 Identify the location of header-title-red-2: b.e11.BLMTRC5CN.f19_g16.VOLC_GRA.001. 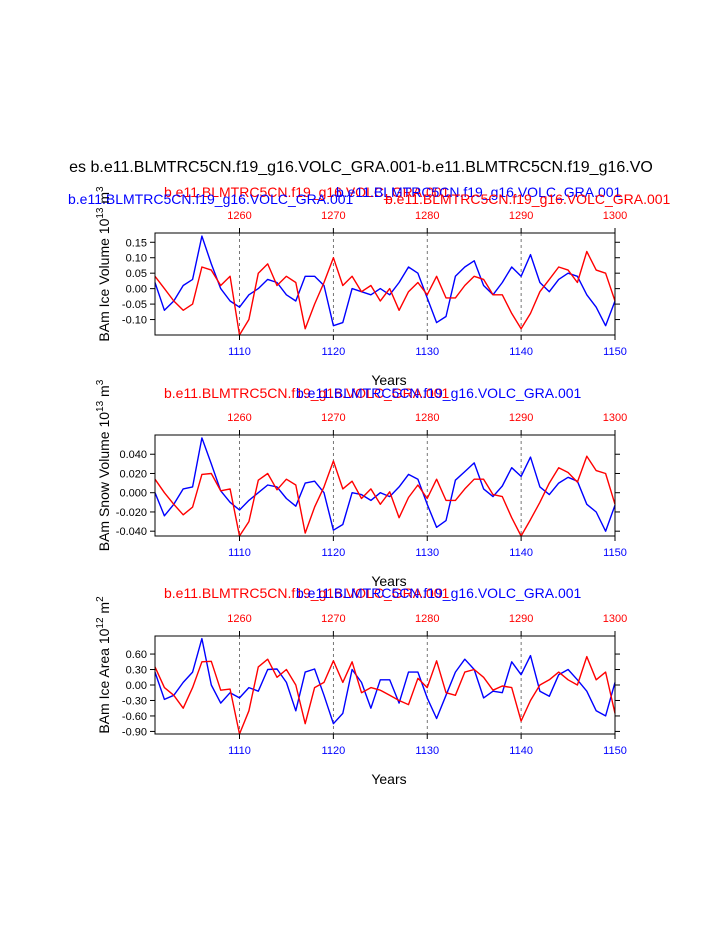
(528, 199).